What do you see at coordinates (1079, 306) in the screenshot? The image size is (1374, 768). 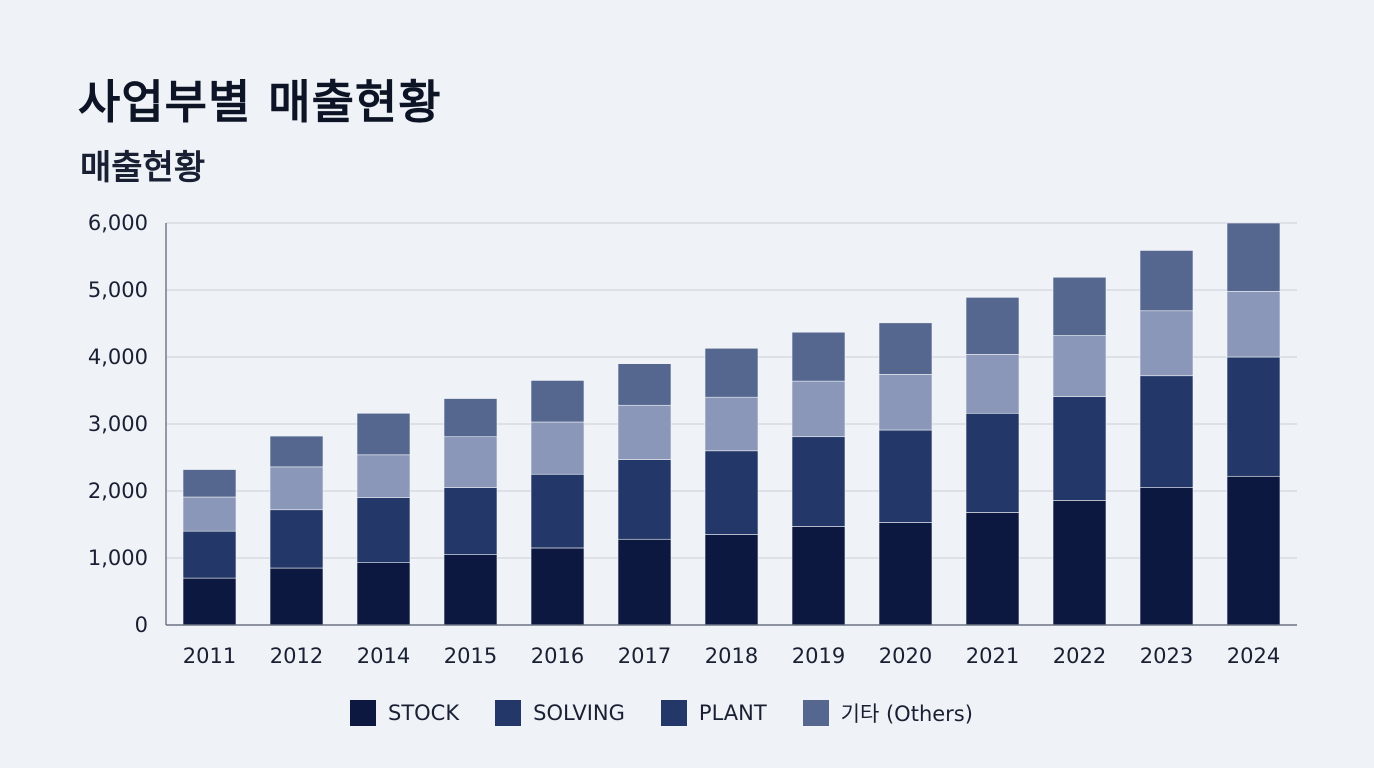 I see `bar-2022-기타` at bounding box center [1079, 306].